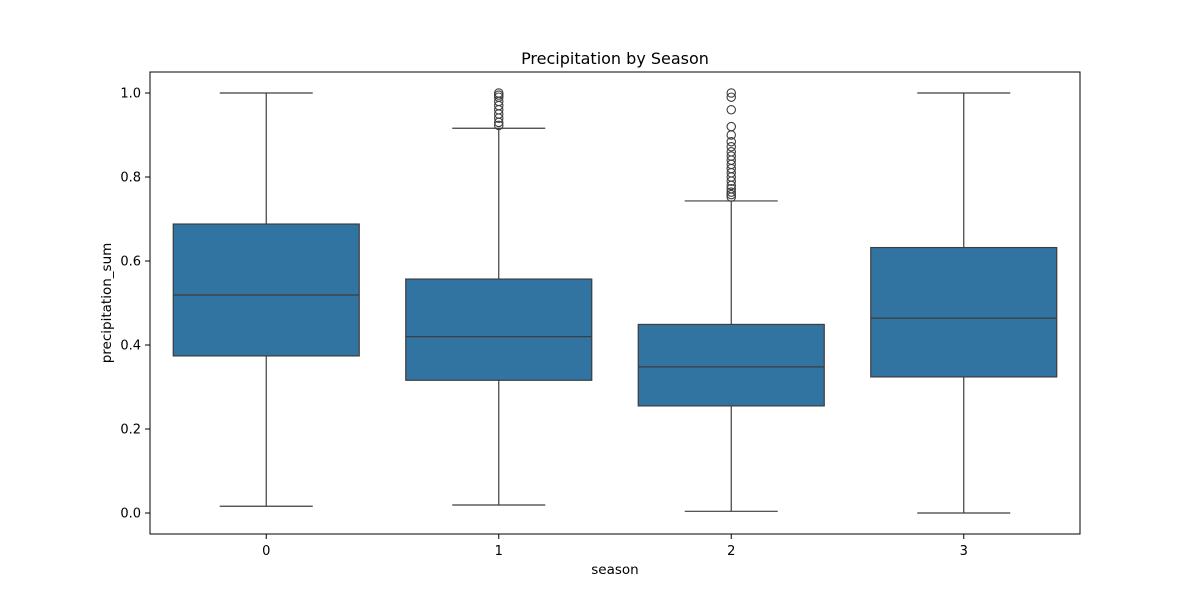 The width and height of the screenshot is (1200, 600). I want to click on chart-title: Precipitation by Season, so click(615, 58).